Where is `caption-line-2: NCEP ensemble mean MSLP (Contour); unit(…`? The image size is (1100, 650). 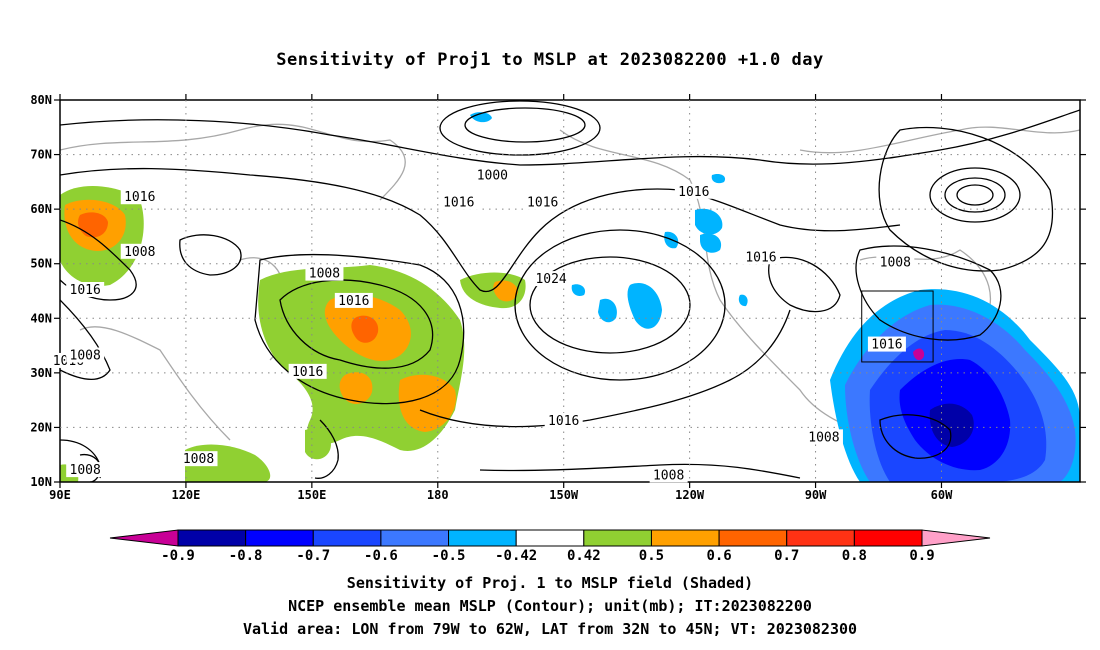
caption-line-2: NCEP ensemble mean MSLP (Contour); unit(… is located at coordinates (550, 606).